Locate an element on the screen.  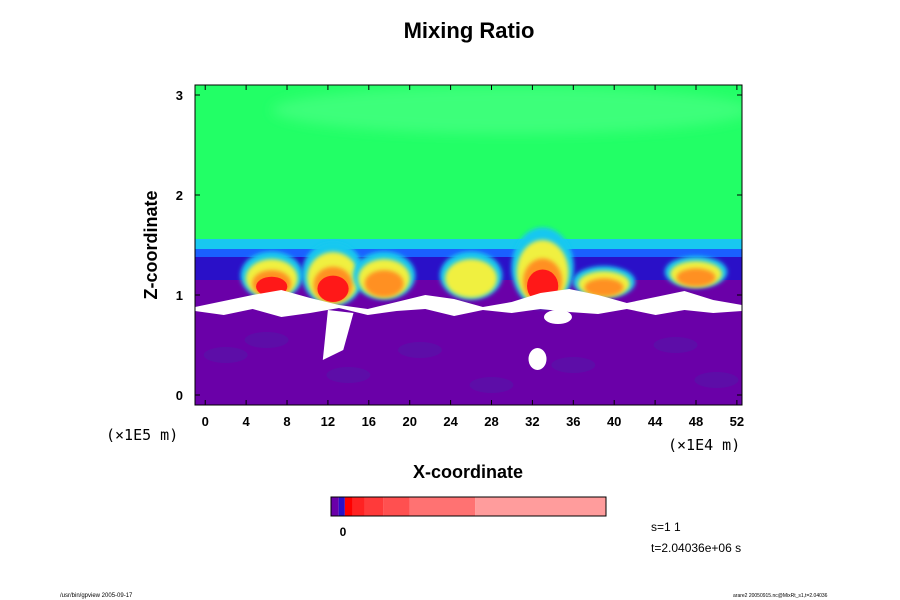
y-axis-label: Z-coordinate is located at coordinates (151, 244).